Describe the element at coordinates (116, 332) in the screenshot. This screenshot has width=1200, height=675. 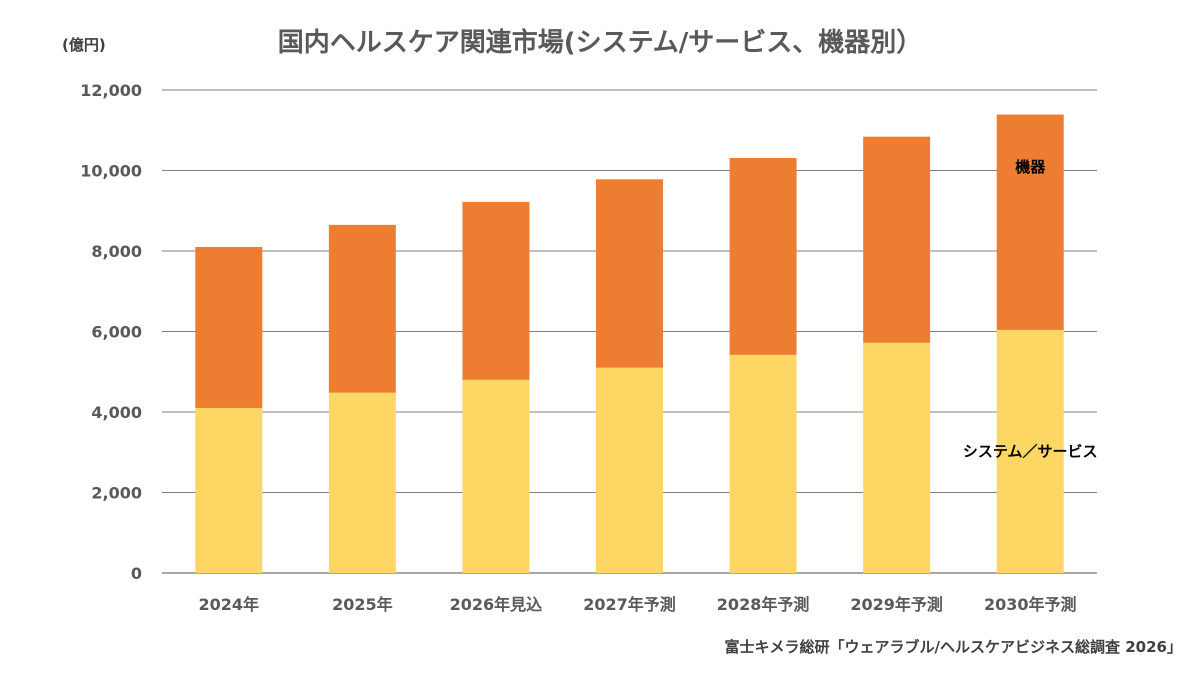
I see `y-tick-label: 6,000` at that location.